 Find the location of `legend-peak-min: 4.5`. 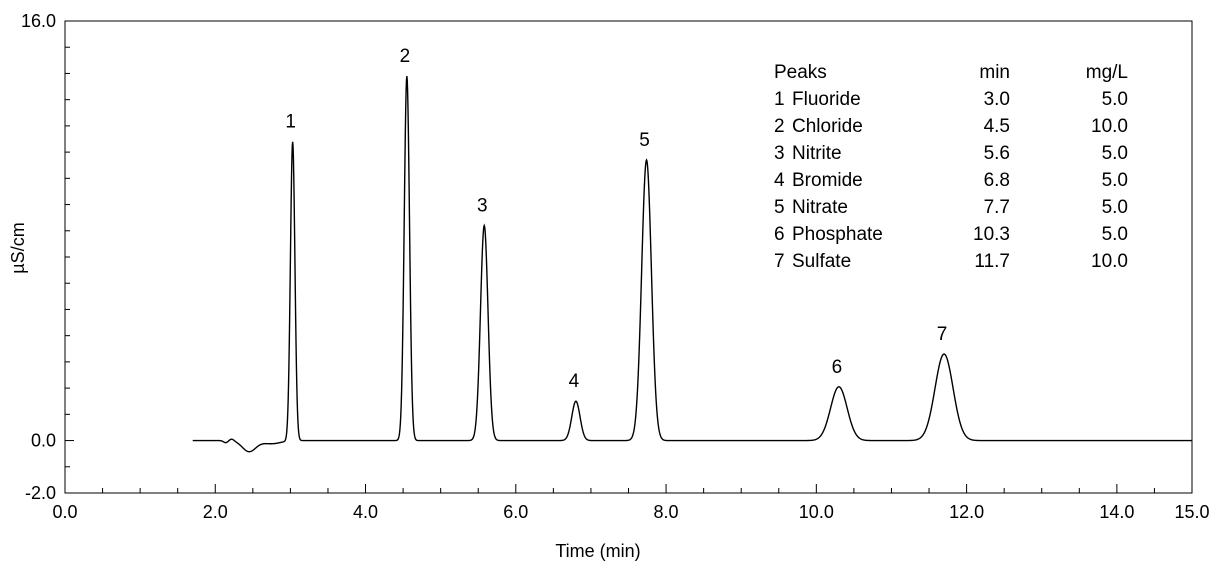

legend-peak-min: 4.5 is located at coordinates (997, 126).